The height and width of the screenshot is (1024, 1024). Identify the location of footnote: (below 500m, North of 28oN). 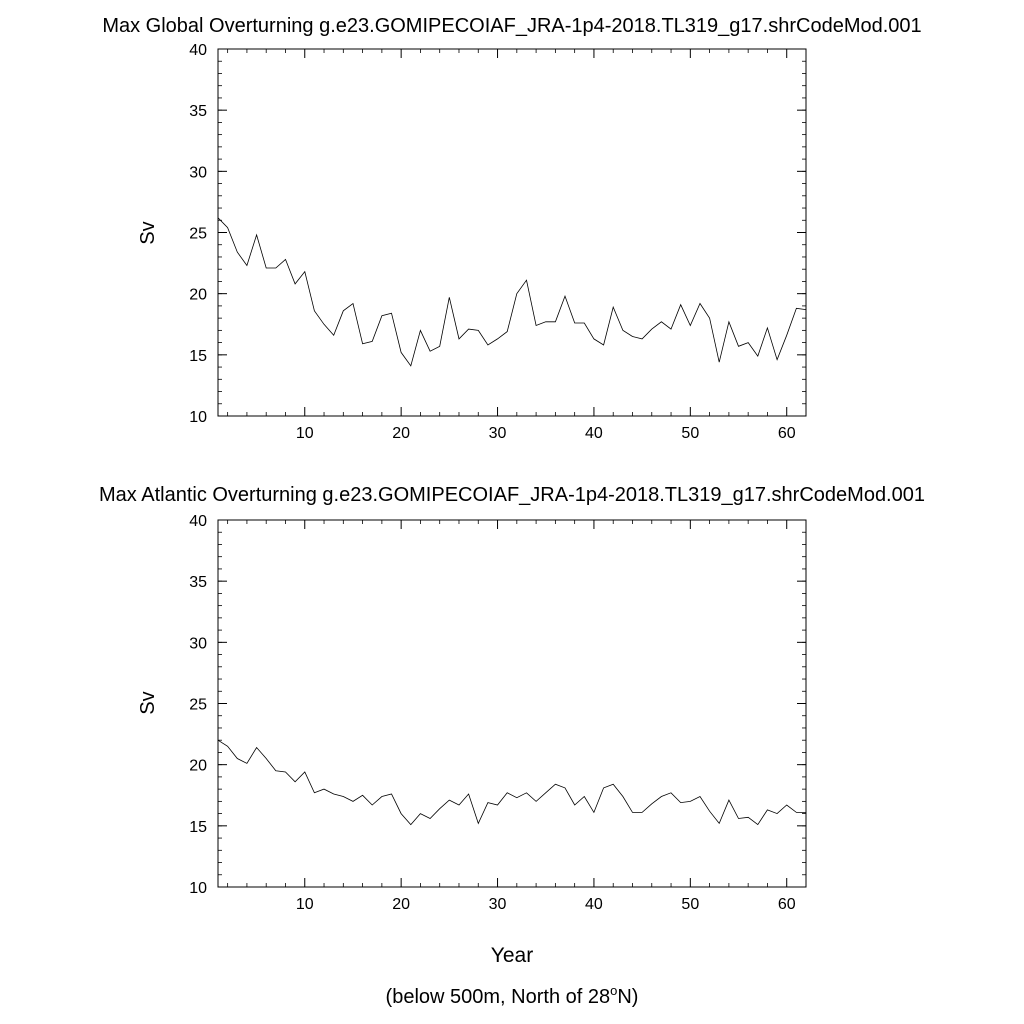
(512, 995).